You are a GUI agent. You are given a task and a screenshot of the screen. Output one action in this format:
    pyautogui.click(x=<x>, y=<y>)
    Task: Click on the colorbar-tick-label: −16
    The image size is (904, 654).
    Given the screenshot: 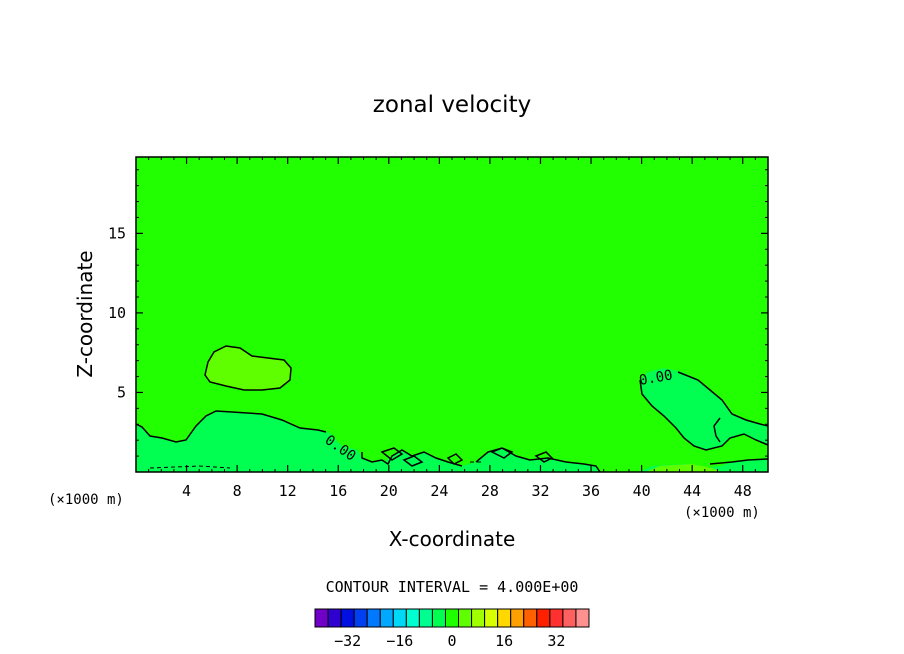 What is the action you would take?
    pyautogui.click(x=399, y=641)
    